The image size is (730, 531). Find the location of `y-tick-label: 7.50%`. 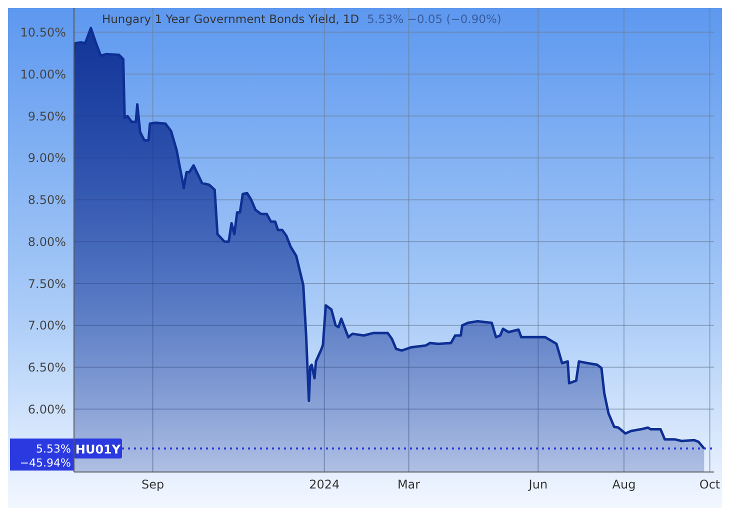

y-tick-label: 7.50% is located at coordinates (47, 283).